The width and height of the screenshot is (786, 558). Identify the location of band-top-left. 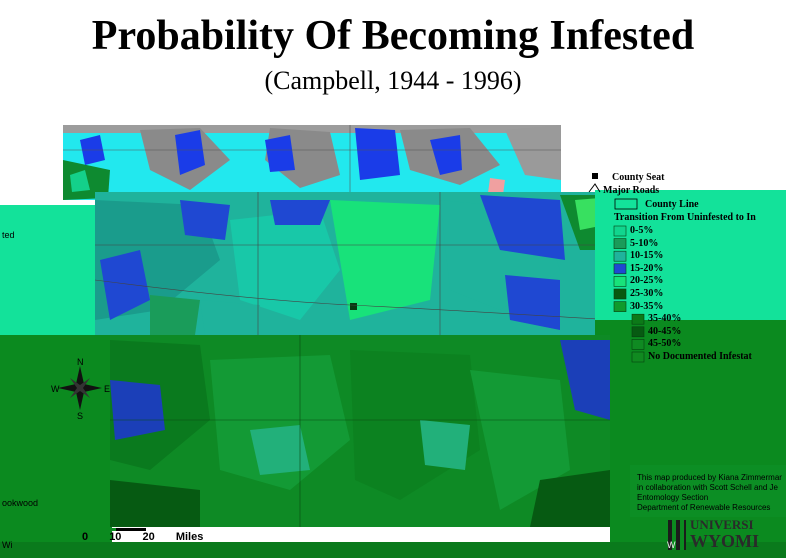
(49, 270).